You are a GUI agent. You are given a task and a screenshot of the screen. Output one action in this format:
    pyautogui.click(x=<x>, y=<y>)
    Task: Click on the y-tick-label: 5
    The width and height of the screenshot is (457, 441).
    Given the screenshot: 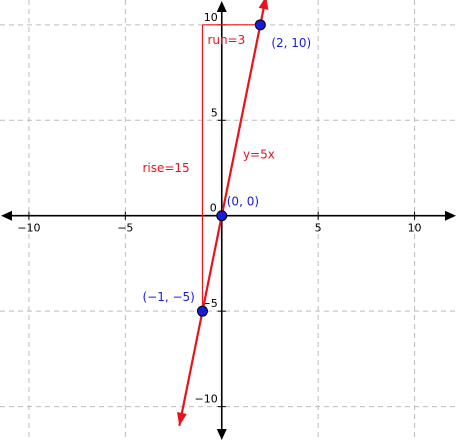 What is the action you would take?
    pyautogui.click(x=214, y=112)
    